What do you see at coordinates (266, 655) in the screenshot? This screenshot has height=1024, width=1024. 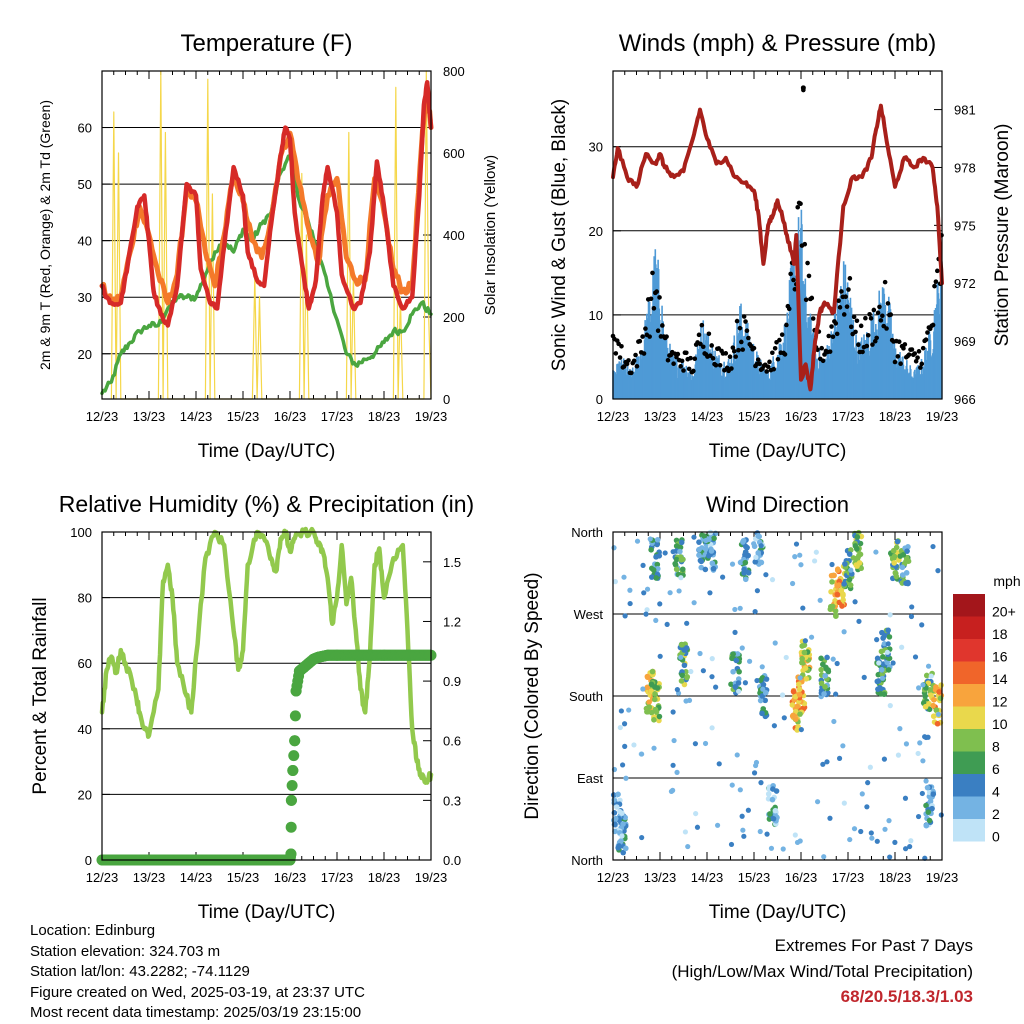 I see `relative-humidity-line` at bounding box center [266, 655].